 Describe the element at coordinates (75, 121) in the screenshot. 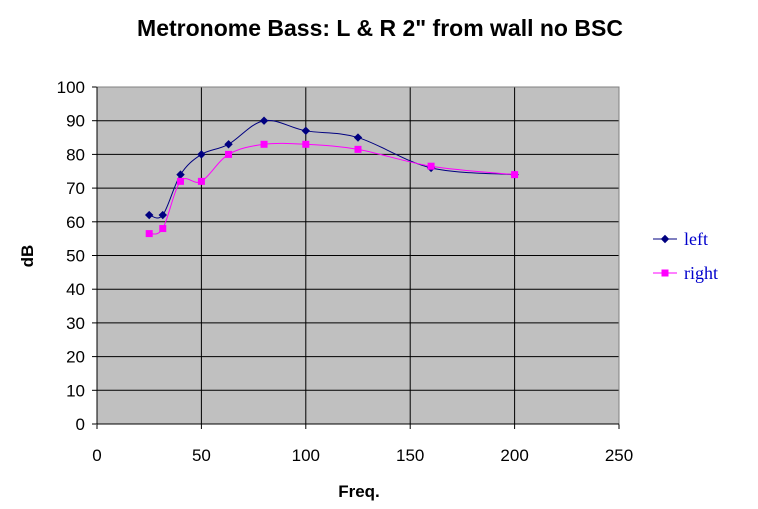

I see `y-tick-label: 90` at that location.